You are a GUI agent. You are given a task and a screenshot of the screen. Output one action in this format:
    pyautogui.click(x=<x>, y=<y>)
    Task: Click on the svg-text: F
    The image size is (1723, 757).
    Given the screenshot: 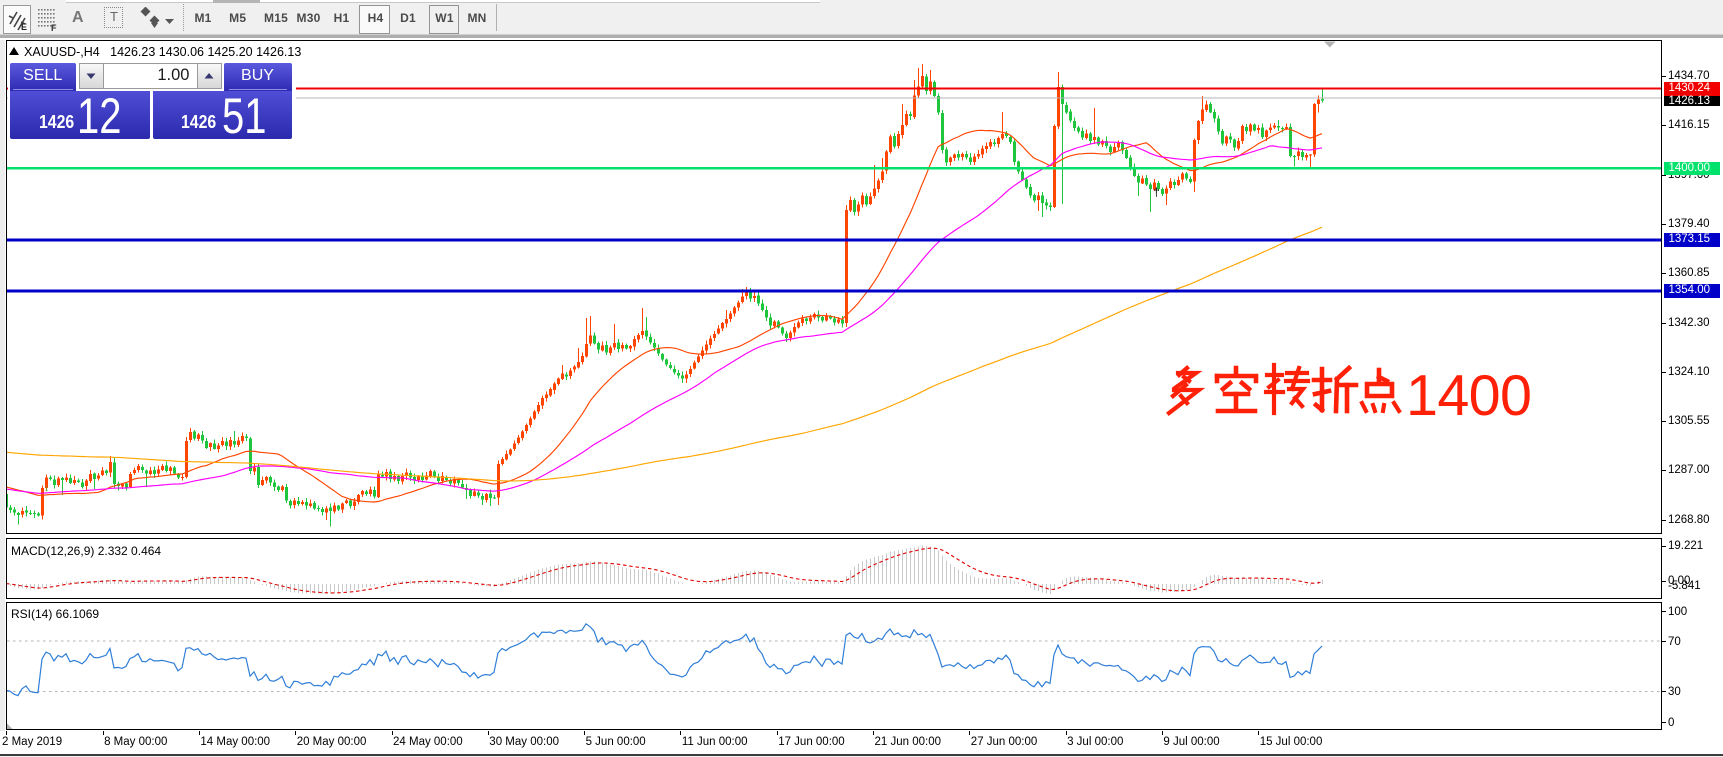 What is the action you would take?
    pyautogui.click(x=54, y=27)
    